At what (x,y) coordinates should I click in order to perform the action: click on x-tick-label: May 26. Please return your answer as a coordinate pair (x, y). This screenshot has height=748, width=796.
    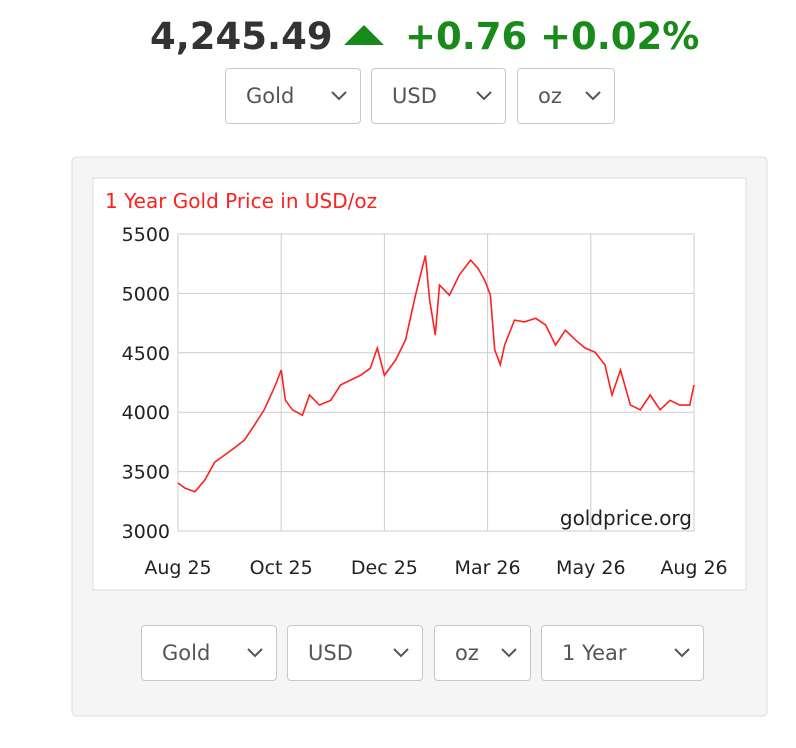
    Looking at the image, I should click on (591, 568).